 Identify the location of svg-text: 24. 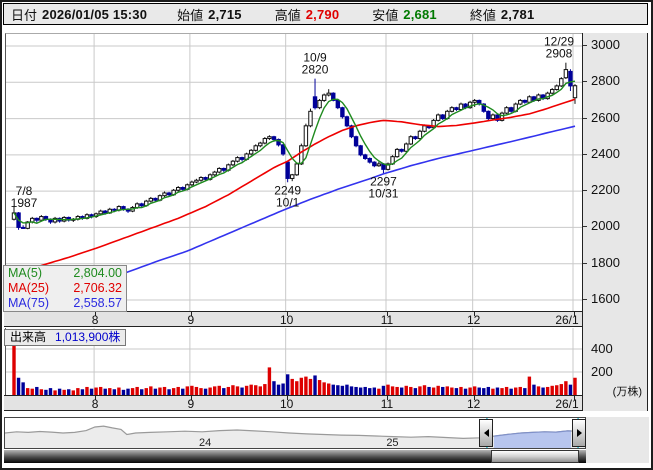
(205, 442).